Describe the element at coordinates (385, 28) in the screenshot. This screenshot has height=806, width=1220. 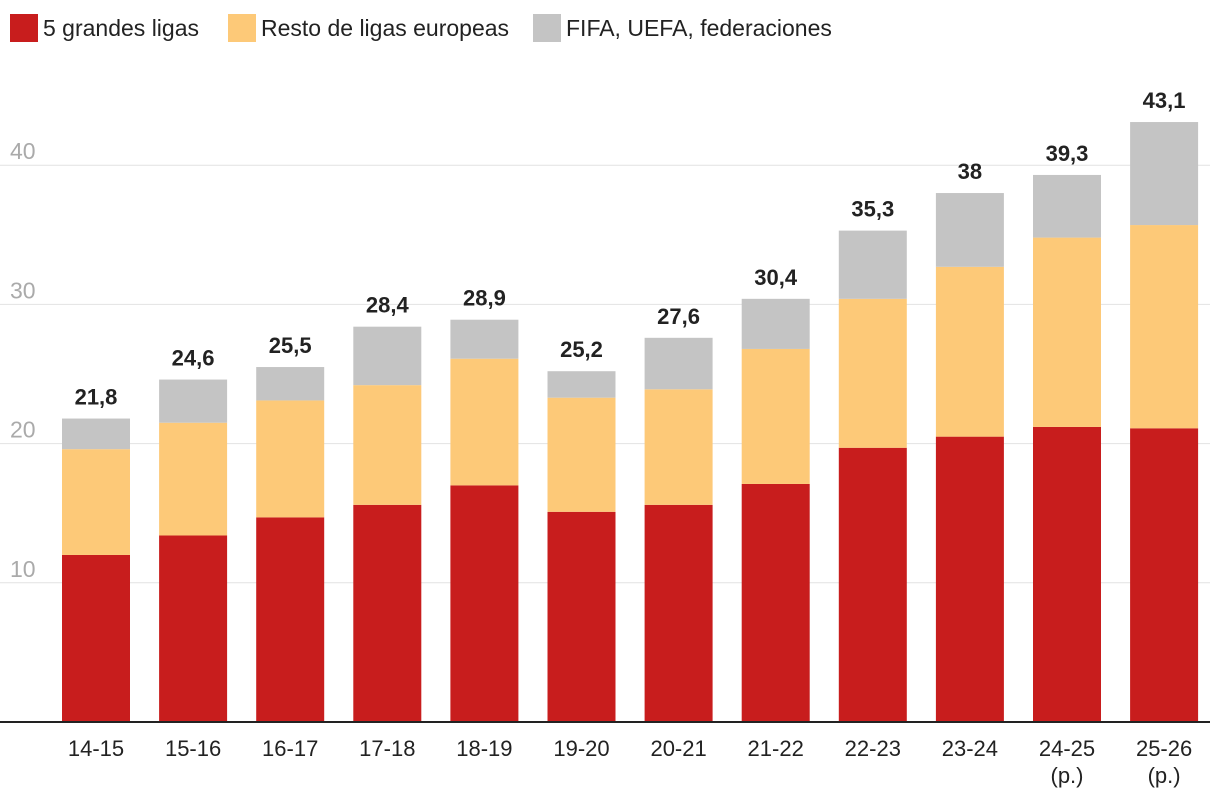
I see `legend-label: Resto de ligas europeas` at that location.